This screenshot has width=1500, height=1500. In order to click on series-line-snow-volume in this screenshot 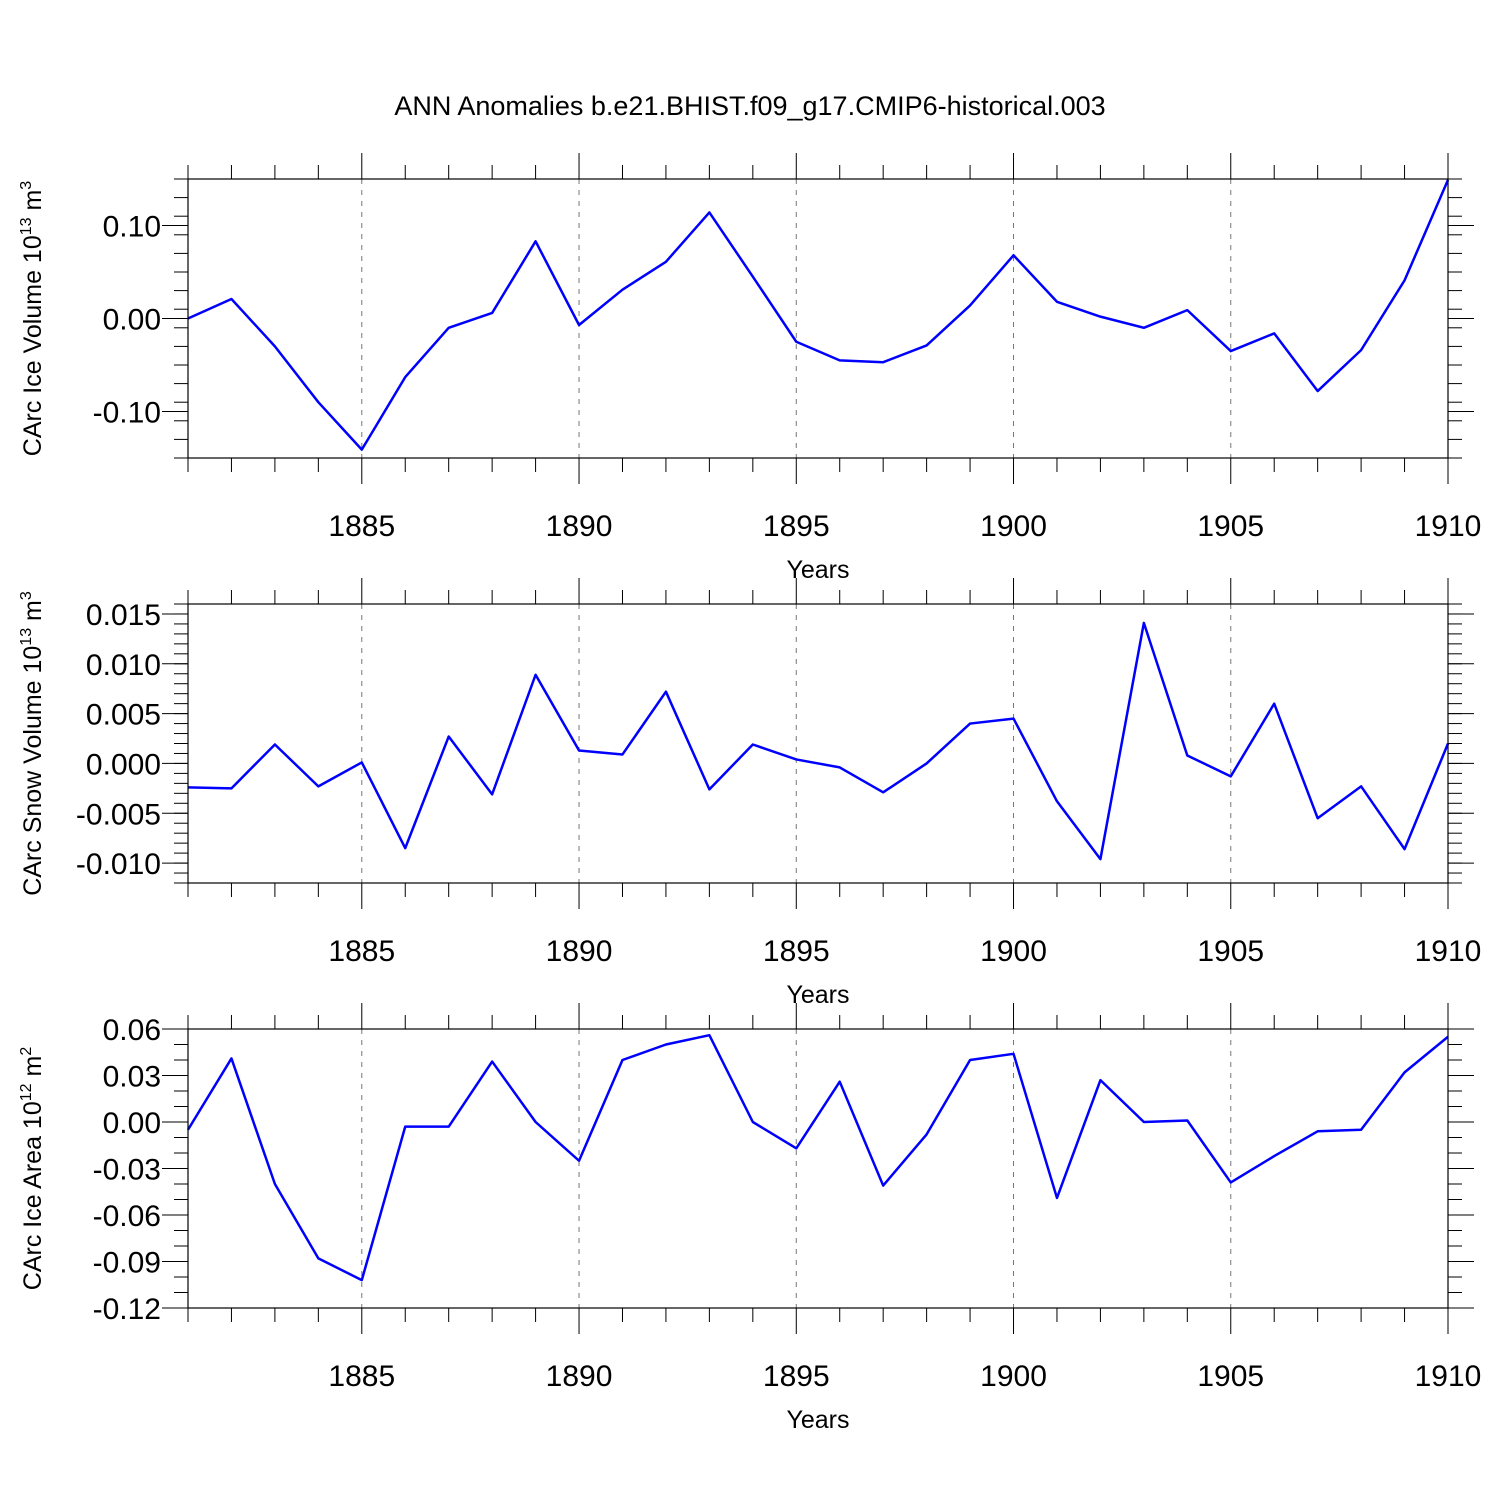, I will do `click(818, 741)`.